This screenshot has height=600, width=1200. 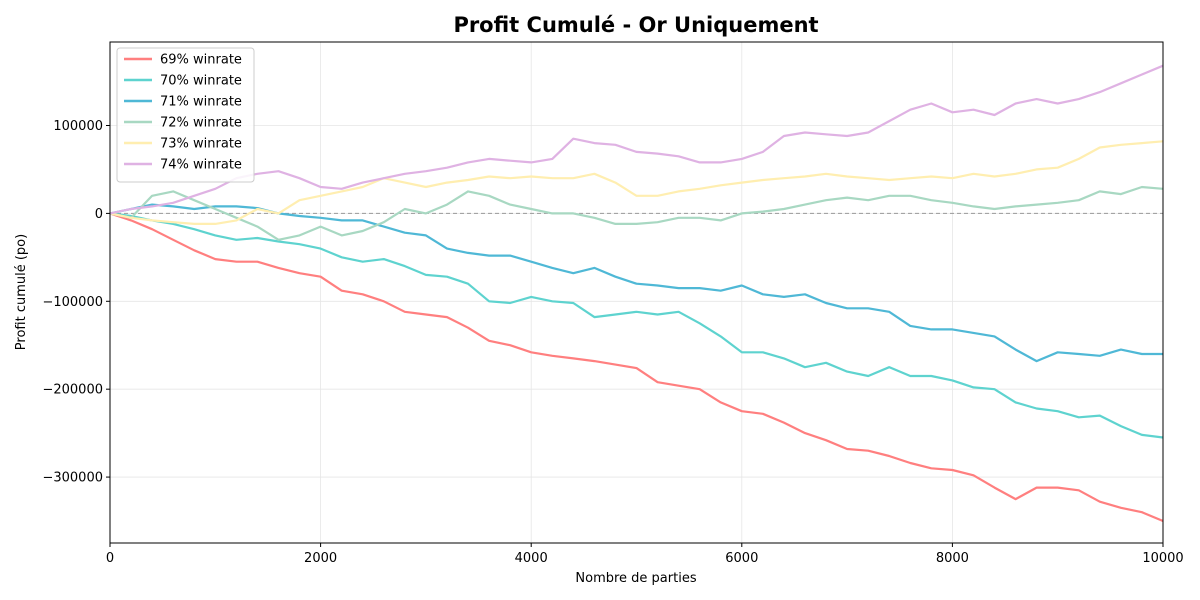 I want to click on y-axis-ticks: 100000 0 −100000 −200000 −300000, so click(x=76, y=302).